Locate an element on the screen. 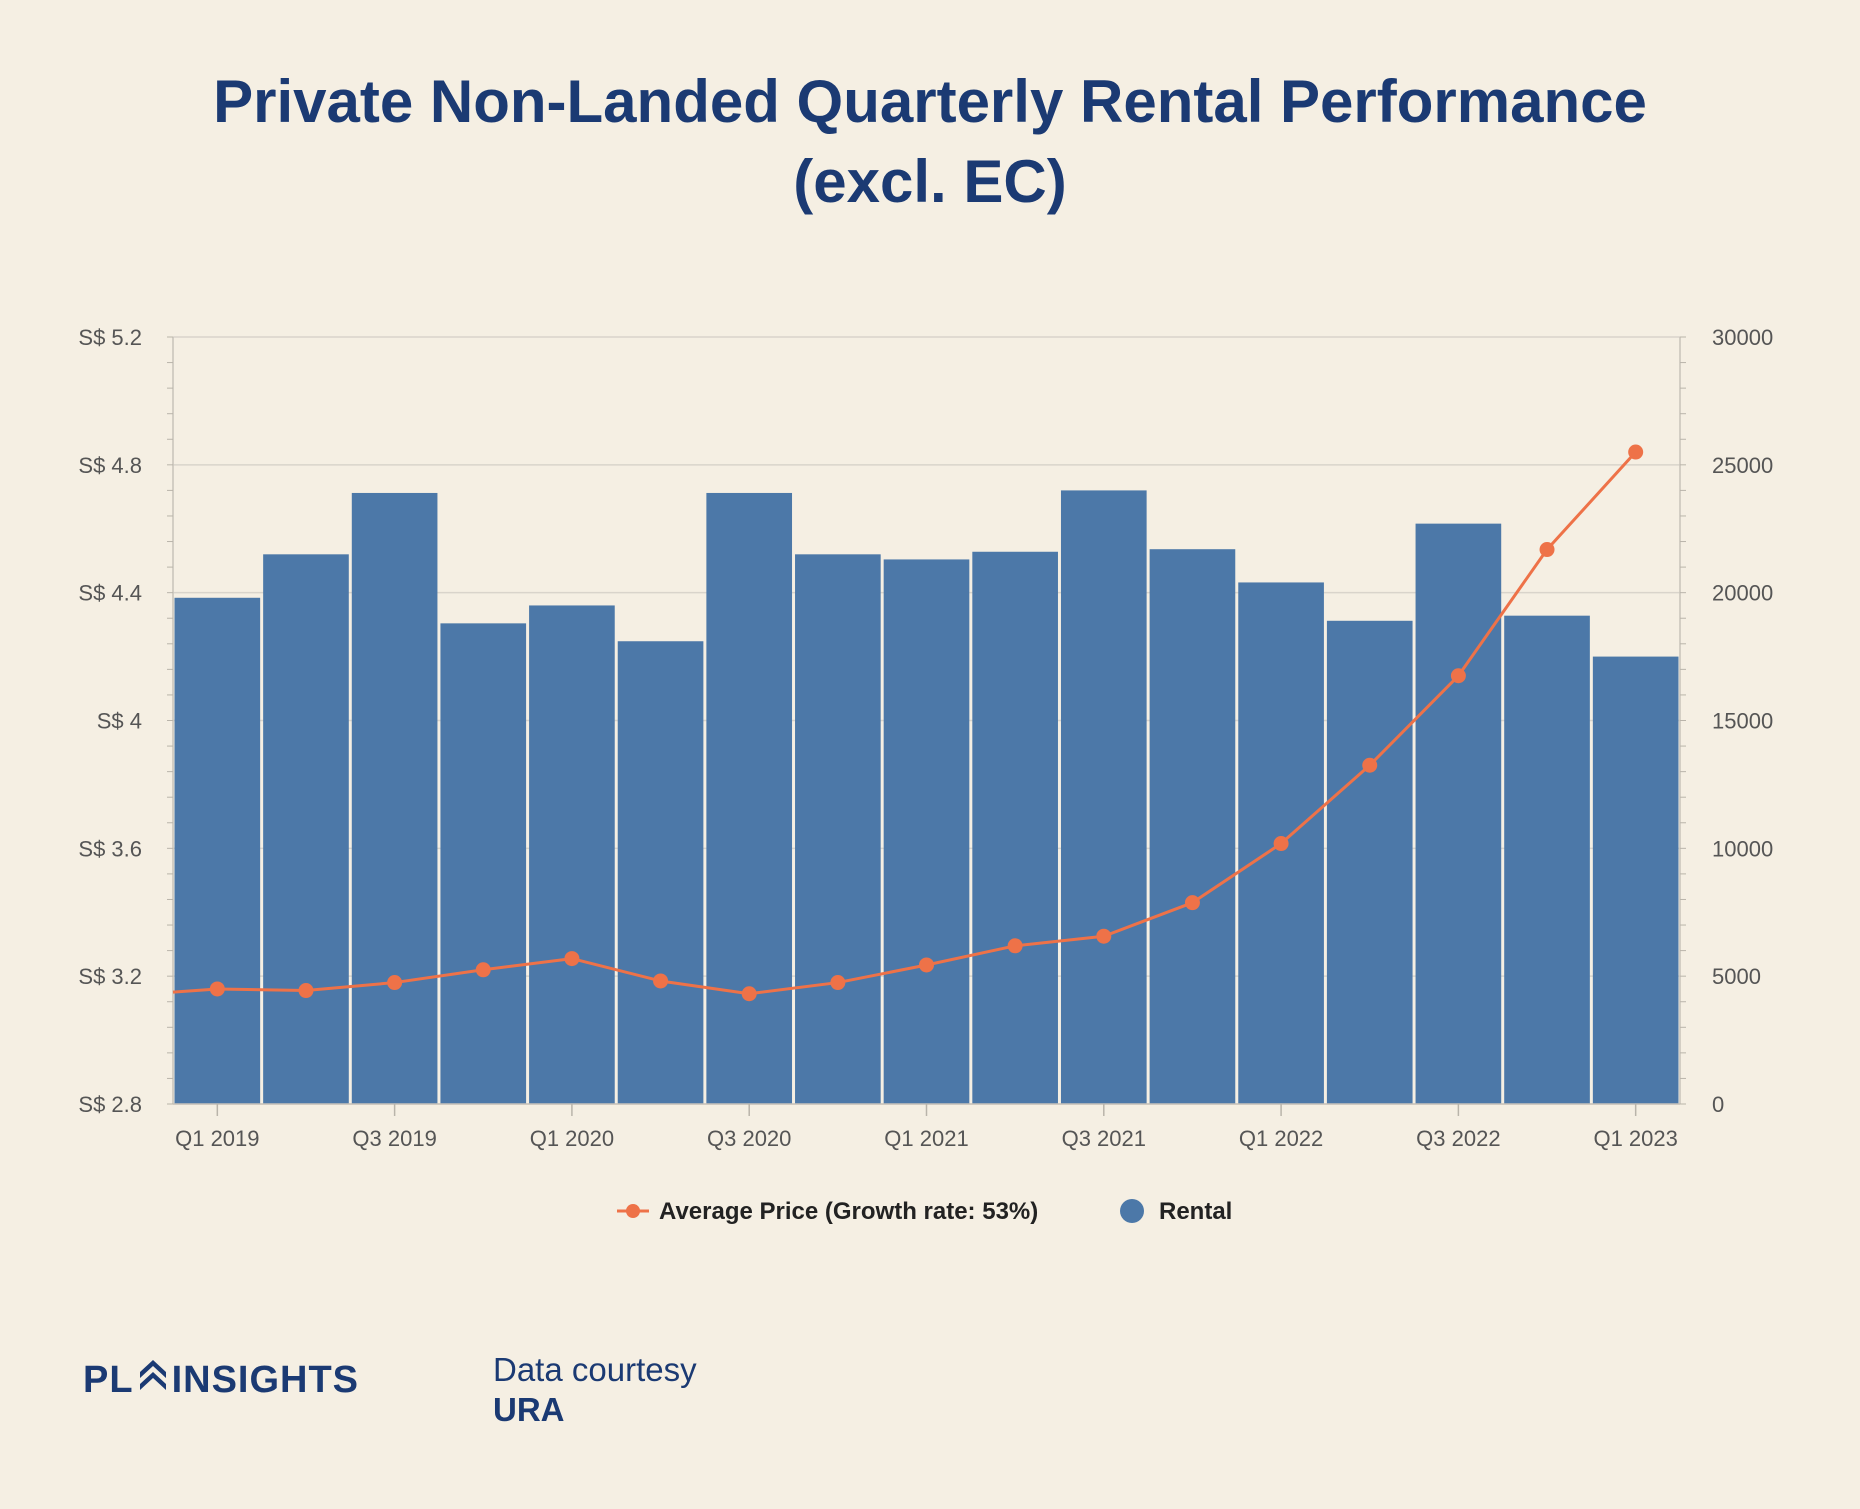 The height and width of the screenshot is (1509, 1860). logo-mark-icon is located at coordinates (153, 1380).